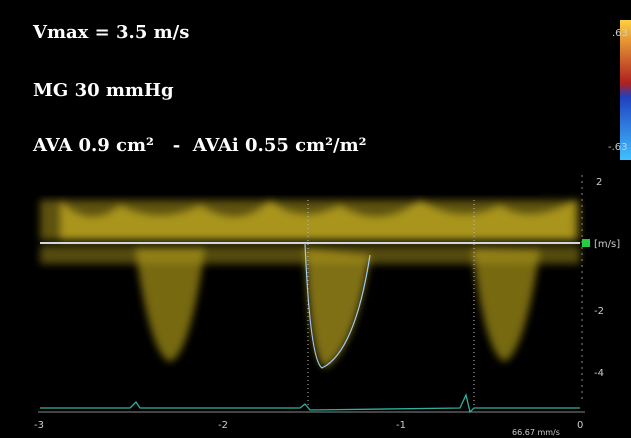  I want to click on mean-gradient: MG 30 mmHg, so click(103, 90).